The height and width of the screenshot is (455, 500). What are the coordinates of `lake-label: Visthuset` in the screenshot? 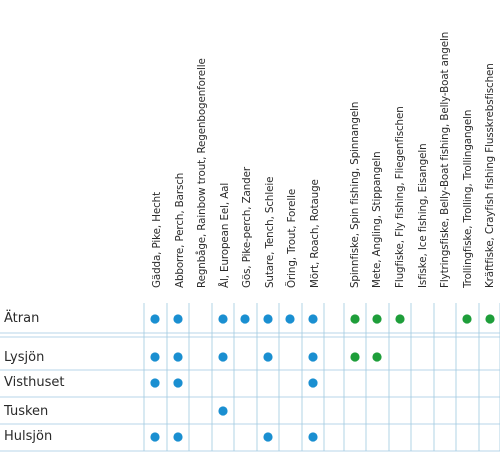 It's located at (34, 382).